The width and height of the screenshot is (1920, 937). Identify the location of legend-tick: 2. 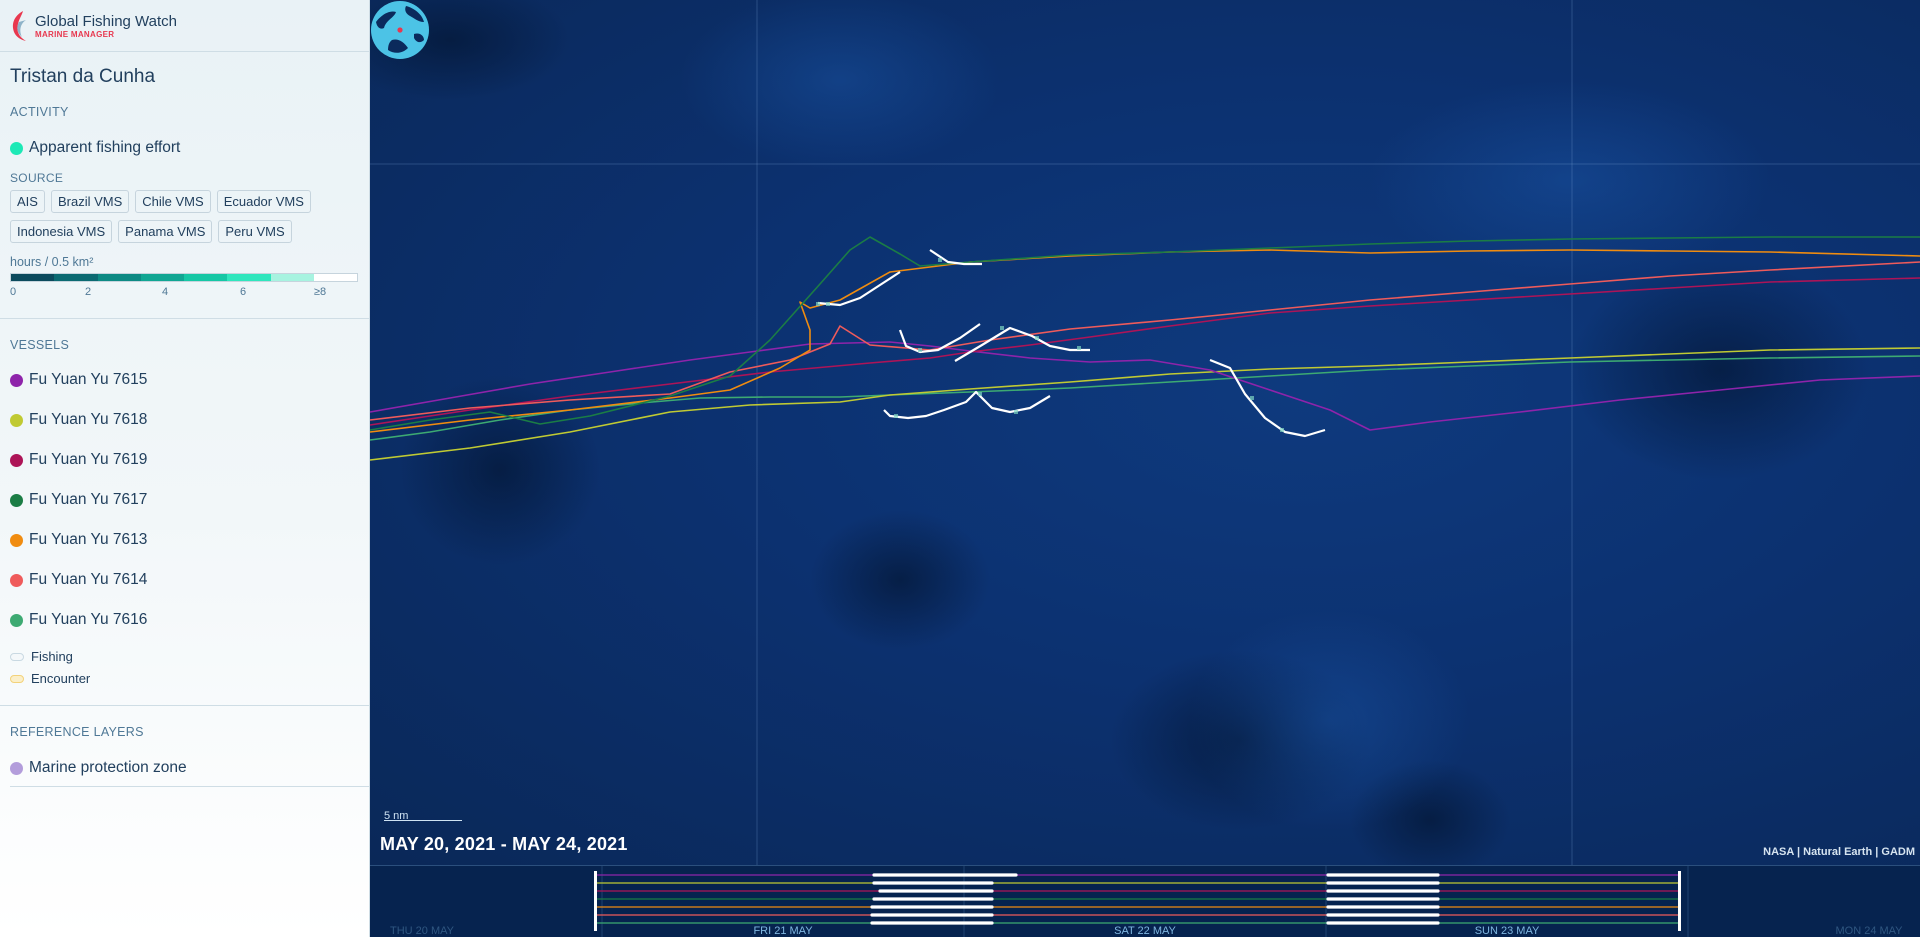
(88, 292).